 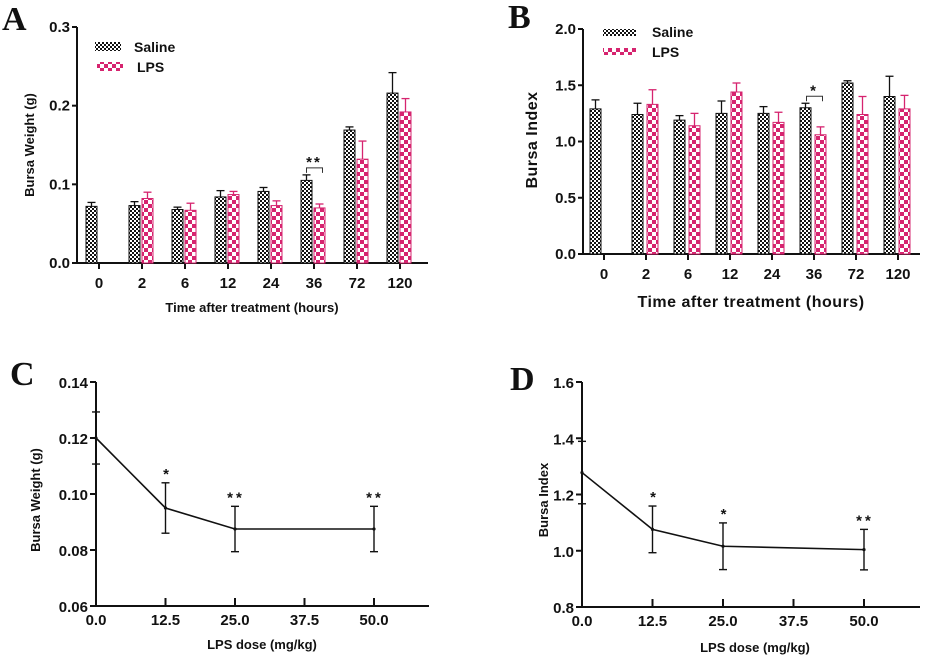 I want to click on x-tick-label: 6, so click(x=688, y=274).